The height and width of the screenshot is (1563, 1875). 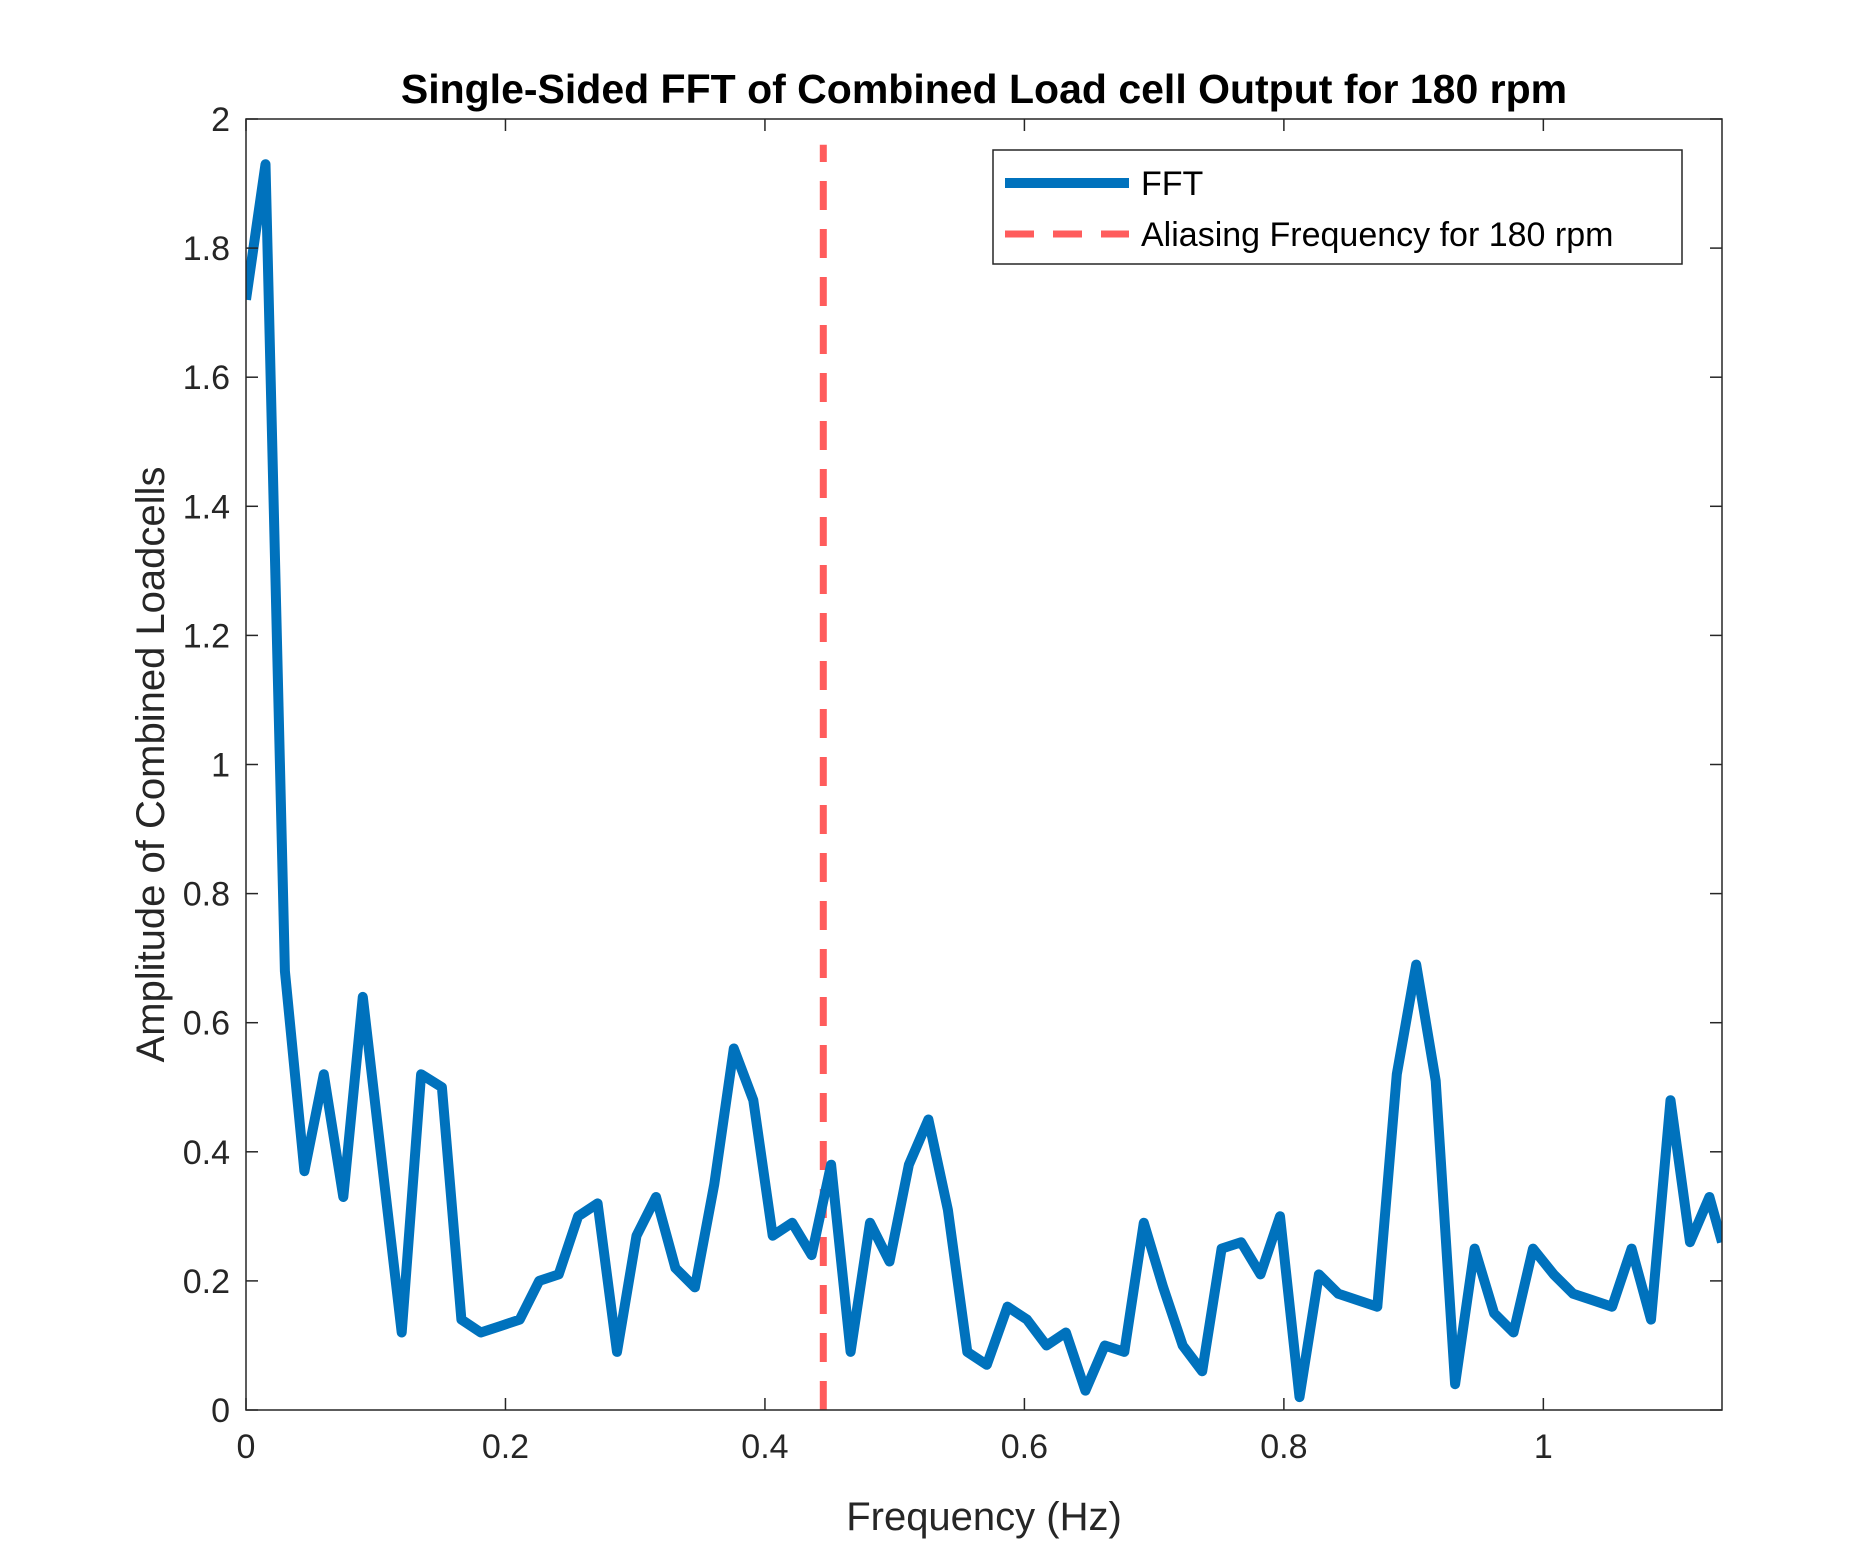 I want to click on y-tick-label: 2, so click(x=220, y=120).